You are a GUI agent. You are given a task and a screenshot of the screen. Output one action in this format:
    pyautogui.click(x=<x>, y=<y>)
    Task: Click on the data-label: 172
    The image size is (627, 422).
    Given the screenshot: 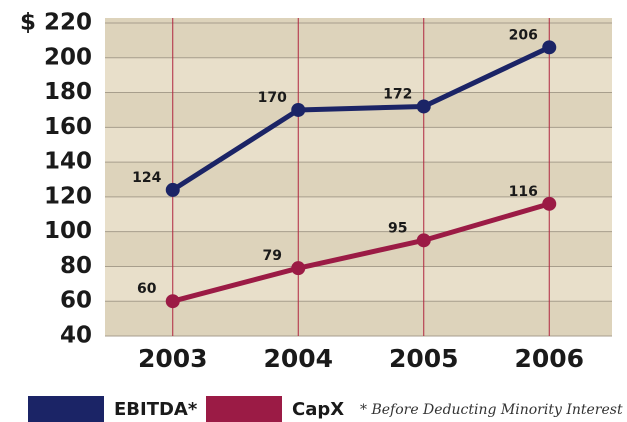 What is the action you would take?
    pyautogui.click(x=397, y=94)
    